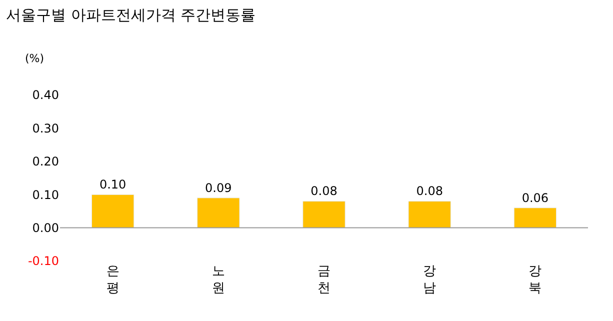  I want to click on y-tick-label: 0.30, so click(45, 128).